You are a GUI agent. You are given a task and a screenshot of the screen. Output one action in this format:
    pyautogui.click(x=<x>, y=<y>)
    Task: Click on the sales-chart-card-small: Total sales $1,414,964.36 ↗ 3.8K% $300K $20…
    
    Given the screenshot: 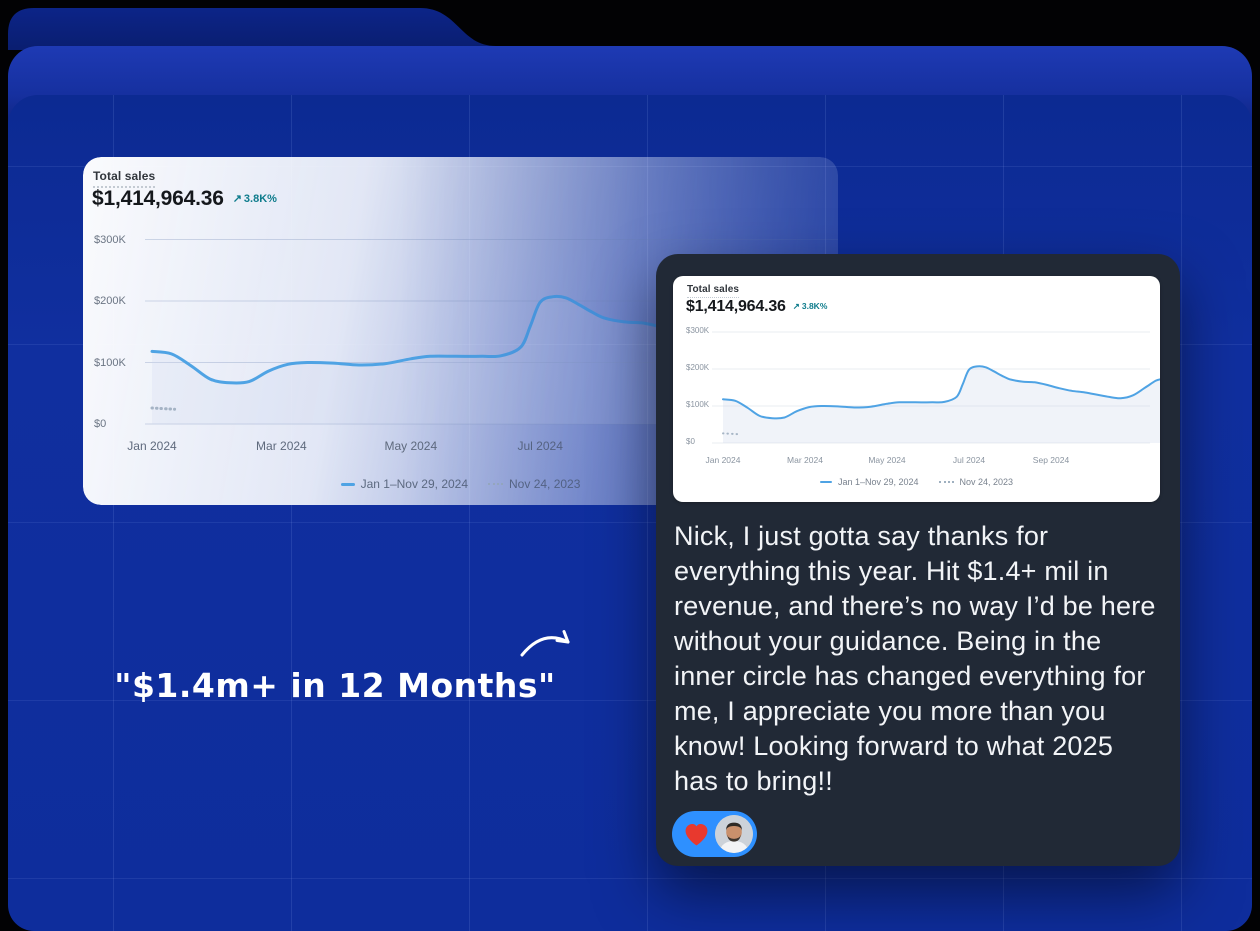 What is the action you would take?
    pyautogui.click(x=916, y=389)
    